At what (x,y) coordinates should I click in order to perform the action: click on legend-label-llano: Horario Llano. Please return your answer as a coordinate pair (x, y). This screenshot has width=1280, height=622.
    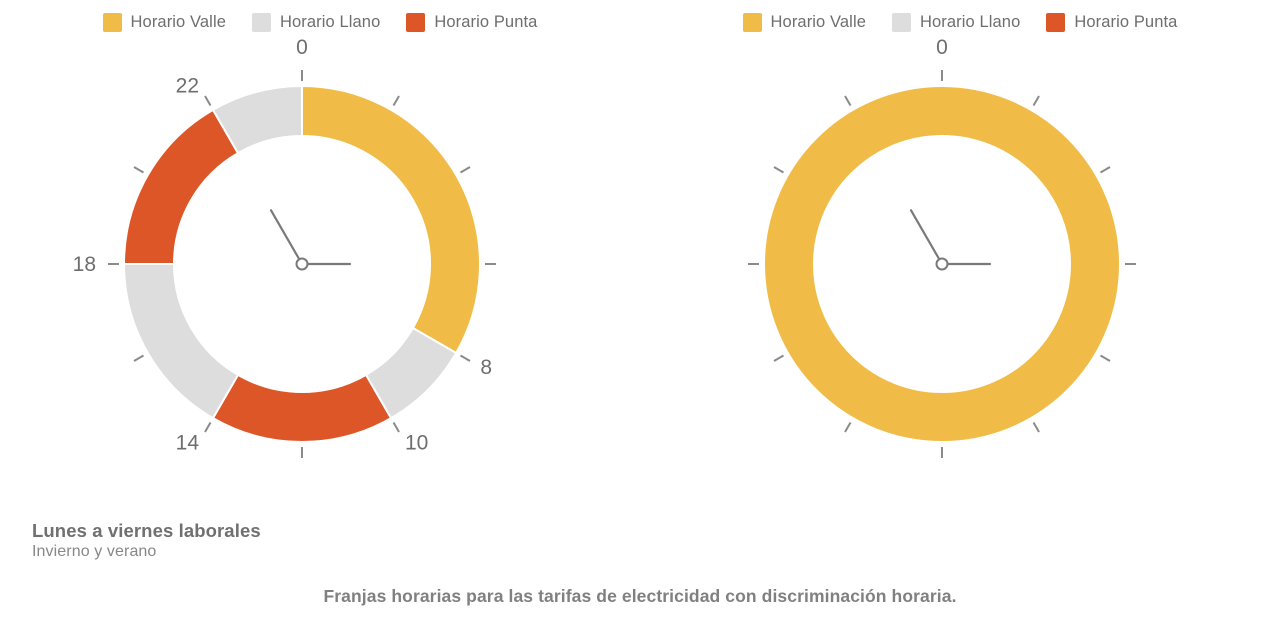
    Looking at the image, I should click on (330, 21).